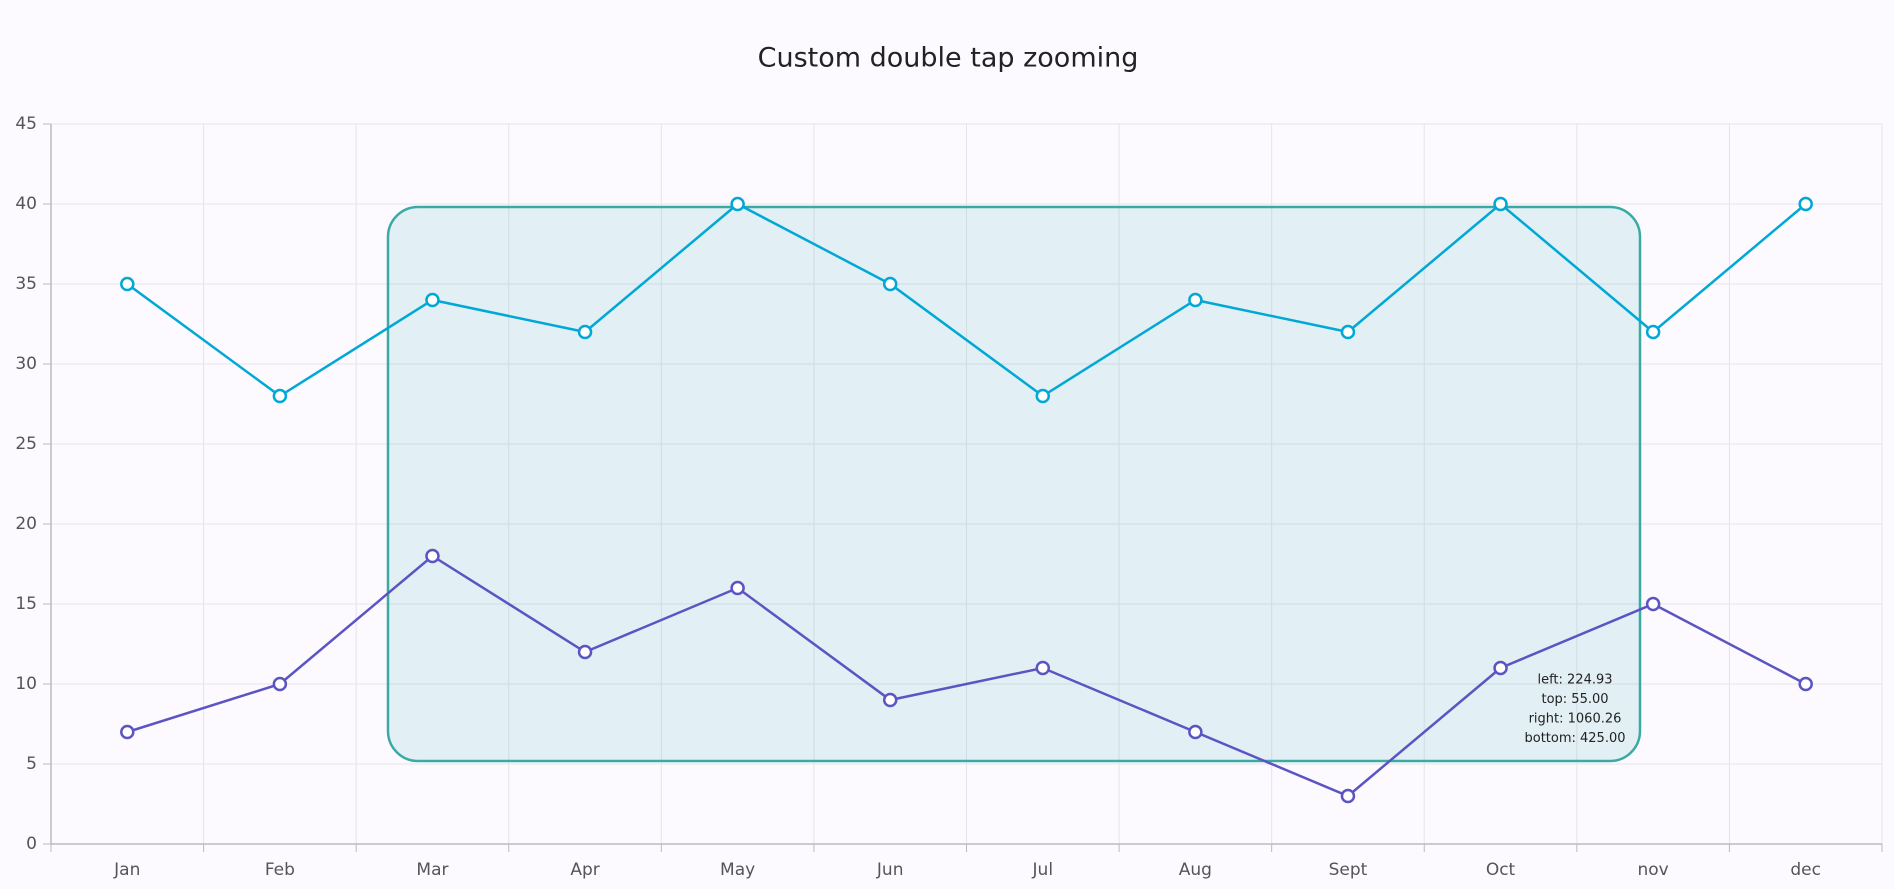 This screenshot has width=1894, height=889. I want to click on x-tick-label: May, so click(737, 870).